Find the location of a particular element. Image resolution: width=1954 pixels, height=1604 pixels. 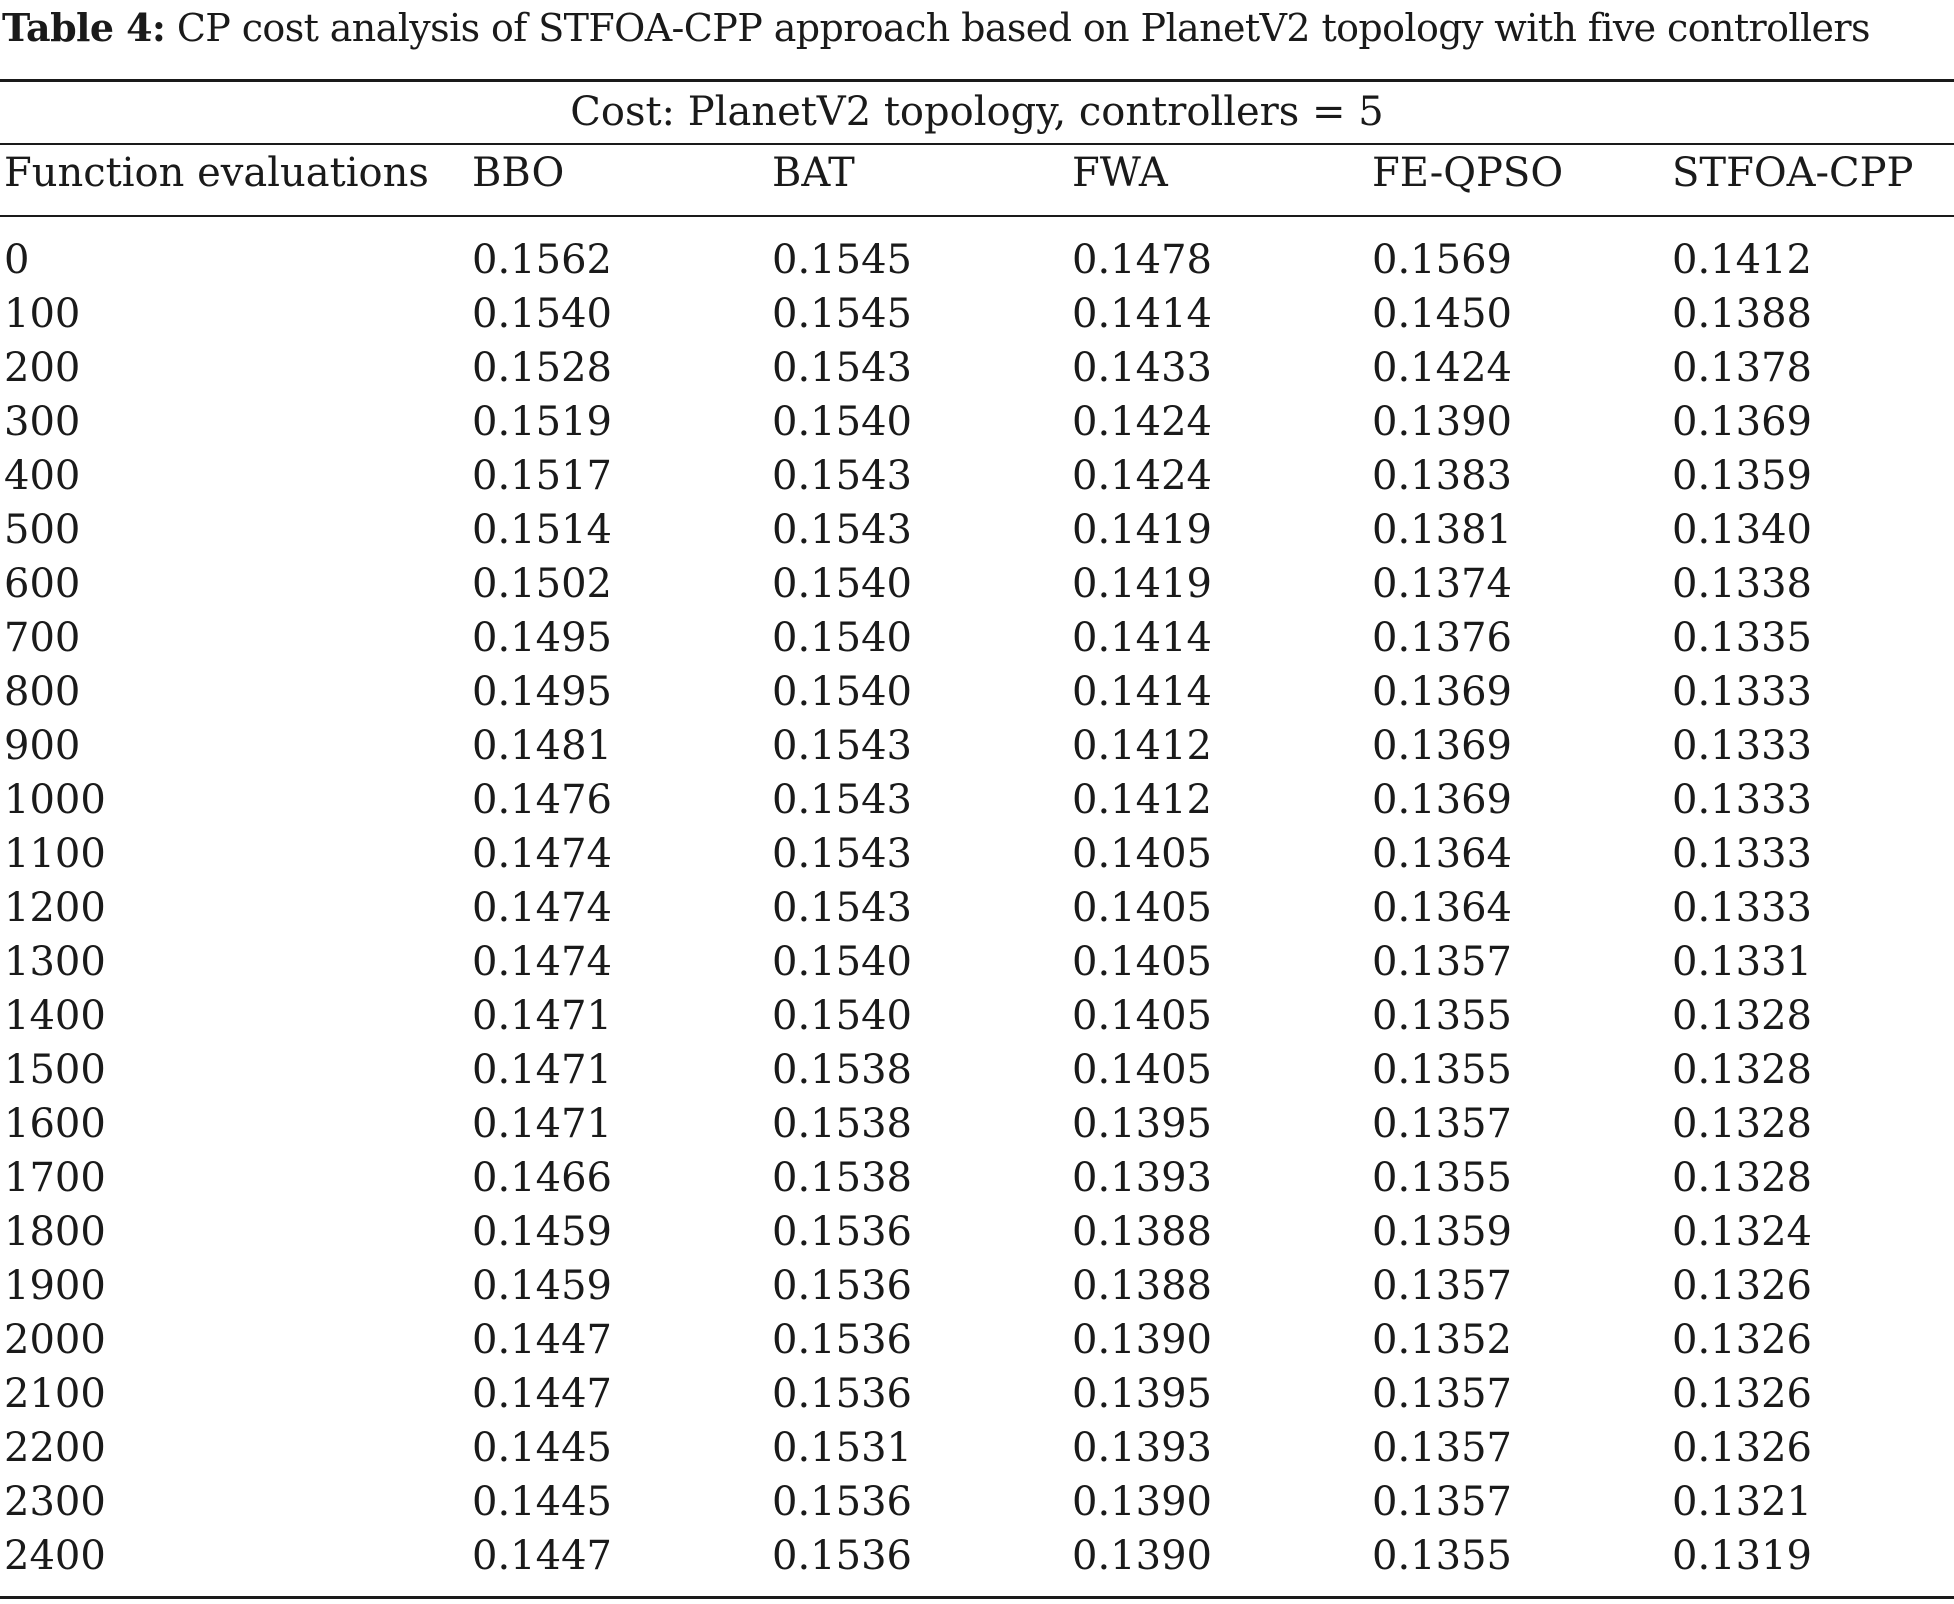

cost-value-cell: 0.1528 is located at coordinates (542, 368).